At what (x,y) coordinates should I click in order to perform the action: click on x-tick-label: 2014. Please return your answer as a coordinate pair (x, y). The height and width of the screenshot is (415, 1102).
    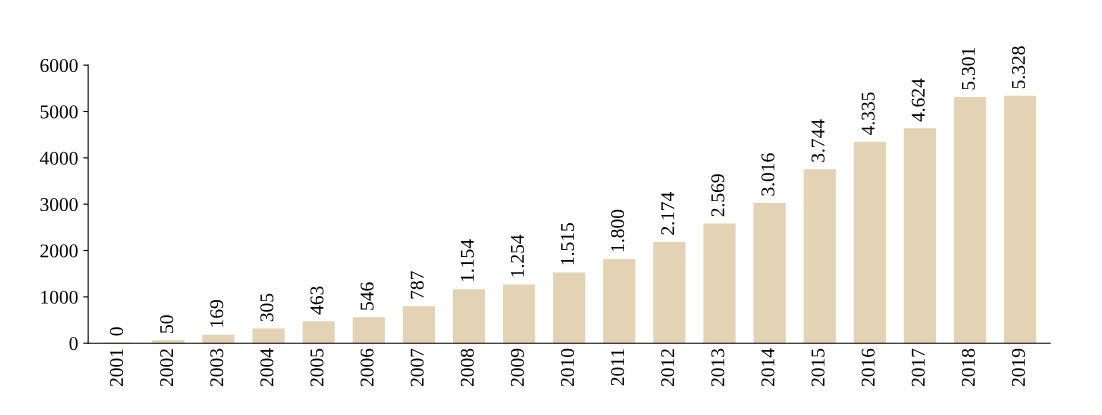
    Looking at the image, I should click on (768, 367).